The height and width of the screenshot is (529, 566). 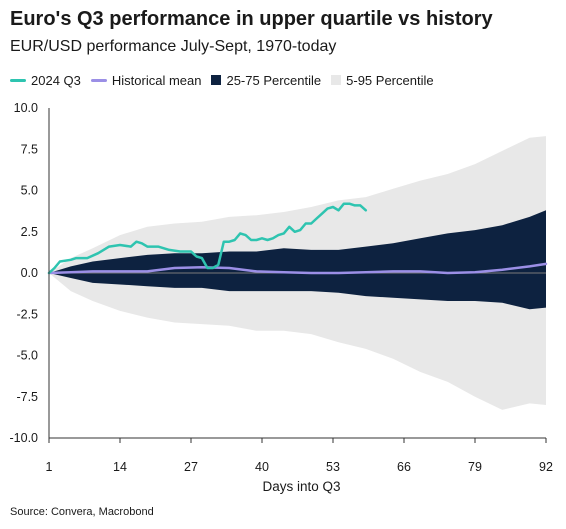 I want to click on legend-item-5-95-percentile: 5-95 Percentile, so click(x=382, y=80).